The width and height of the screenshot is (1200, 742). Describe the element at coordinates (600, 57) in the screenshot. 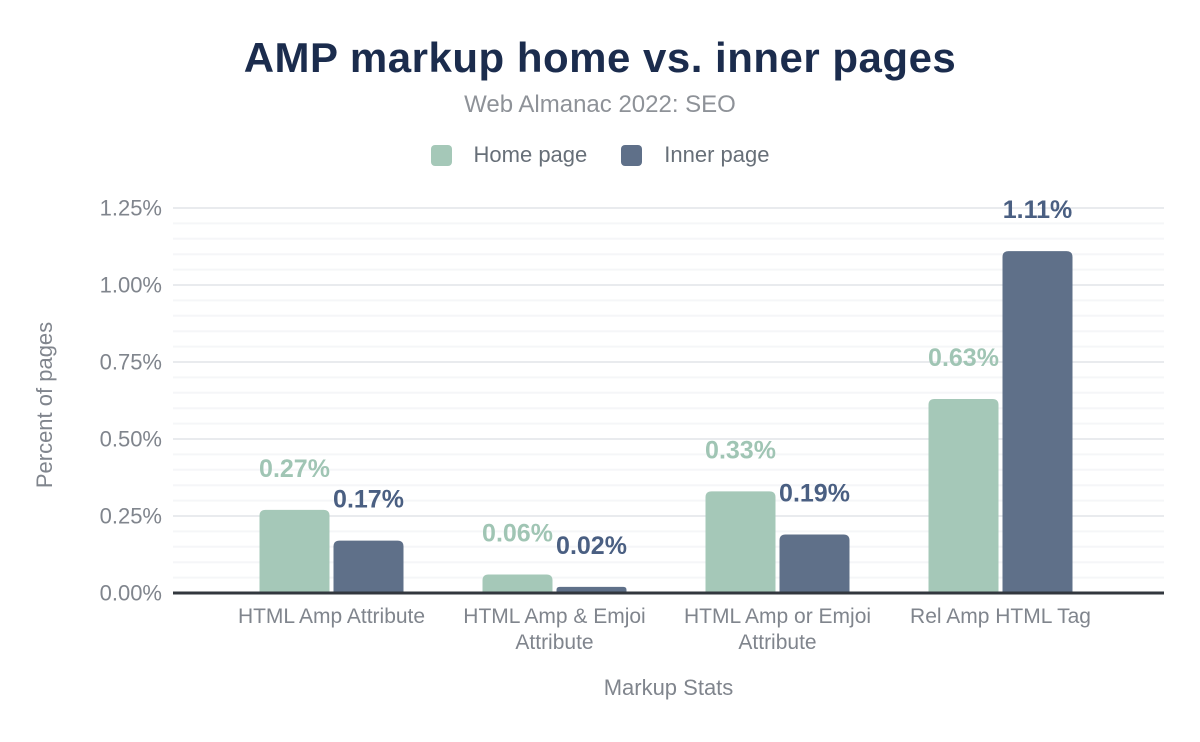

I see `chart-title: AMP markup home vs. inner pages` at that location.